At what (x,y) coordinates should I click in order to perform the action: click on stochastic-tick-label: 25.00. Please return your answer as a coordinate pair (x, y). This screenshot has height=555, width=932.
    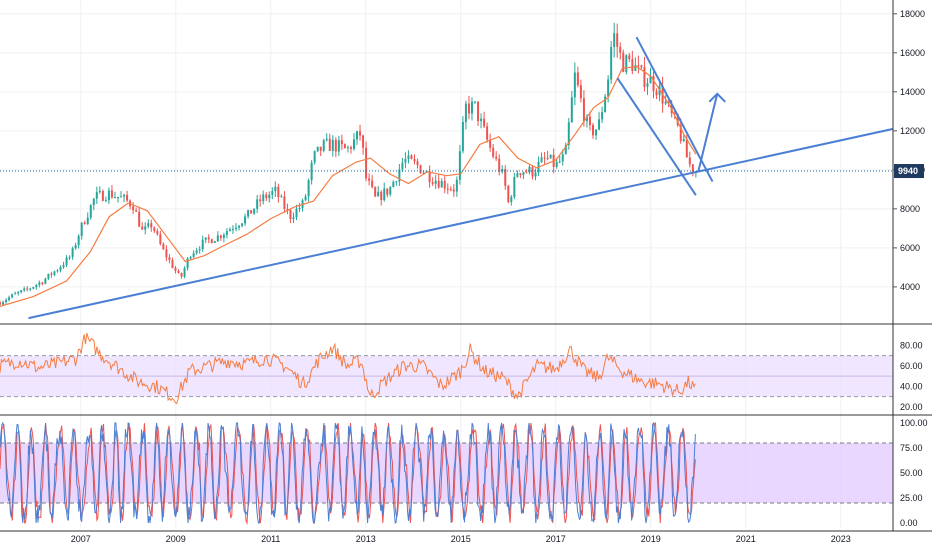
    Looking at the image, I should click on (911, 498).